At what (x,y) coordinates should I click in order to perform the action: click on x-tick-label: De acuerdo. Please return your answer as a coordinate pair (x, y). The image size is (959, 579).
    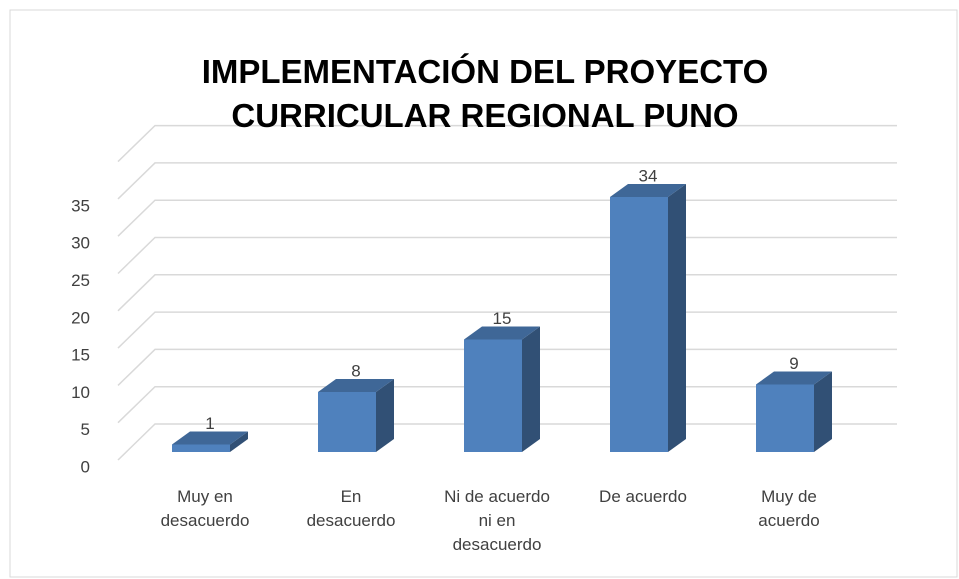
    Looking at the image, I should click on (643, 496).